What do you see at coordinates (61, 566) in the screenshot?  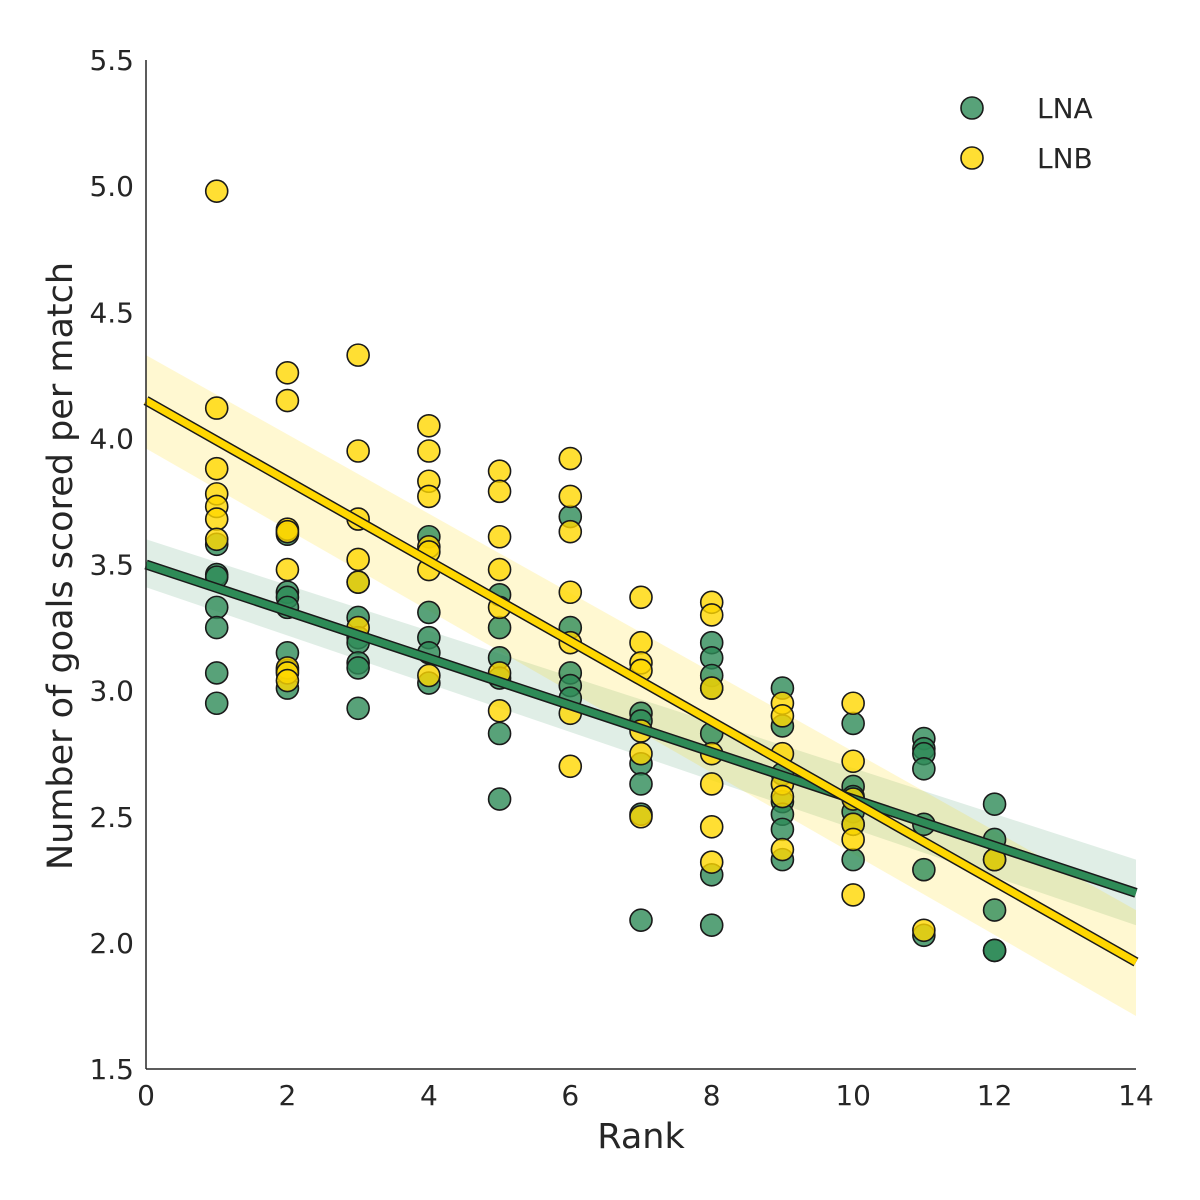 I see `y-axis-title: Number of goals scored per match` at bounding box center [61, 566].